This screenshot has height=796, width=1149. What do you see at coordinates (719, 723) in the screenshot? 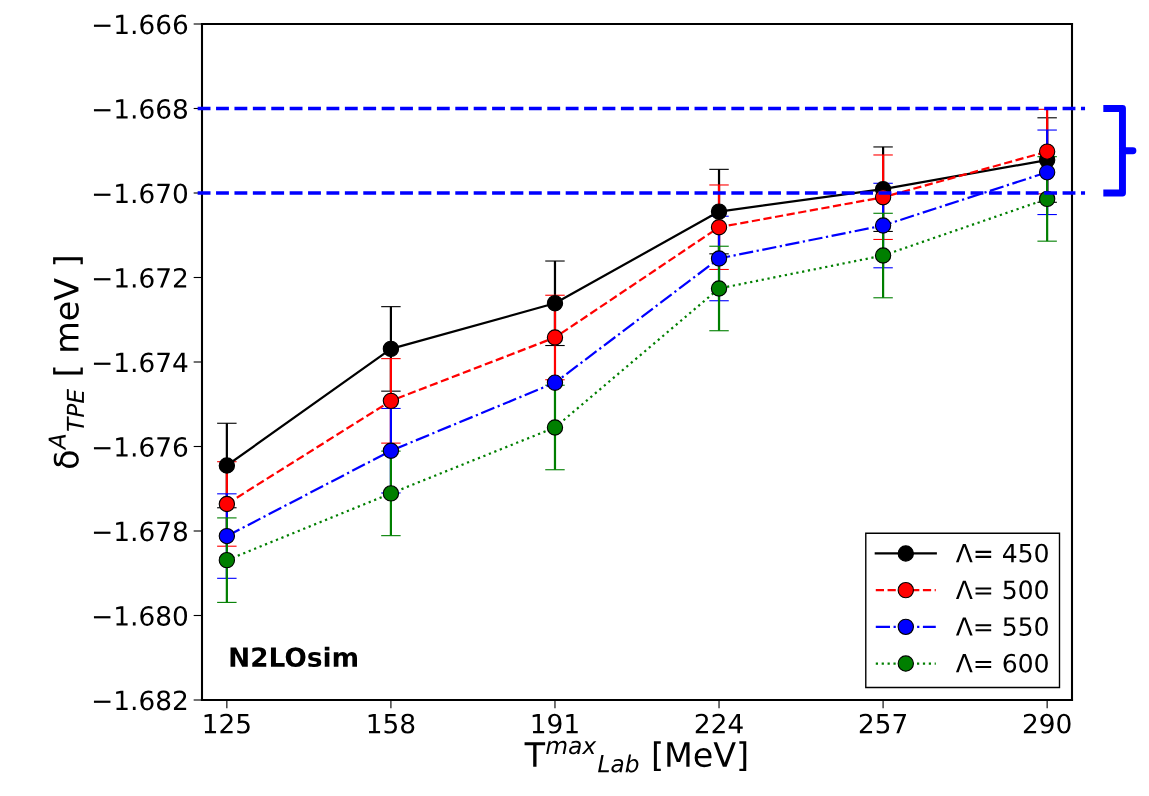
I see `x-tick-label: 224` at bounding box center [719, 723].